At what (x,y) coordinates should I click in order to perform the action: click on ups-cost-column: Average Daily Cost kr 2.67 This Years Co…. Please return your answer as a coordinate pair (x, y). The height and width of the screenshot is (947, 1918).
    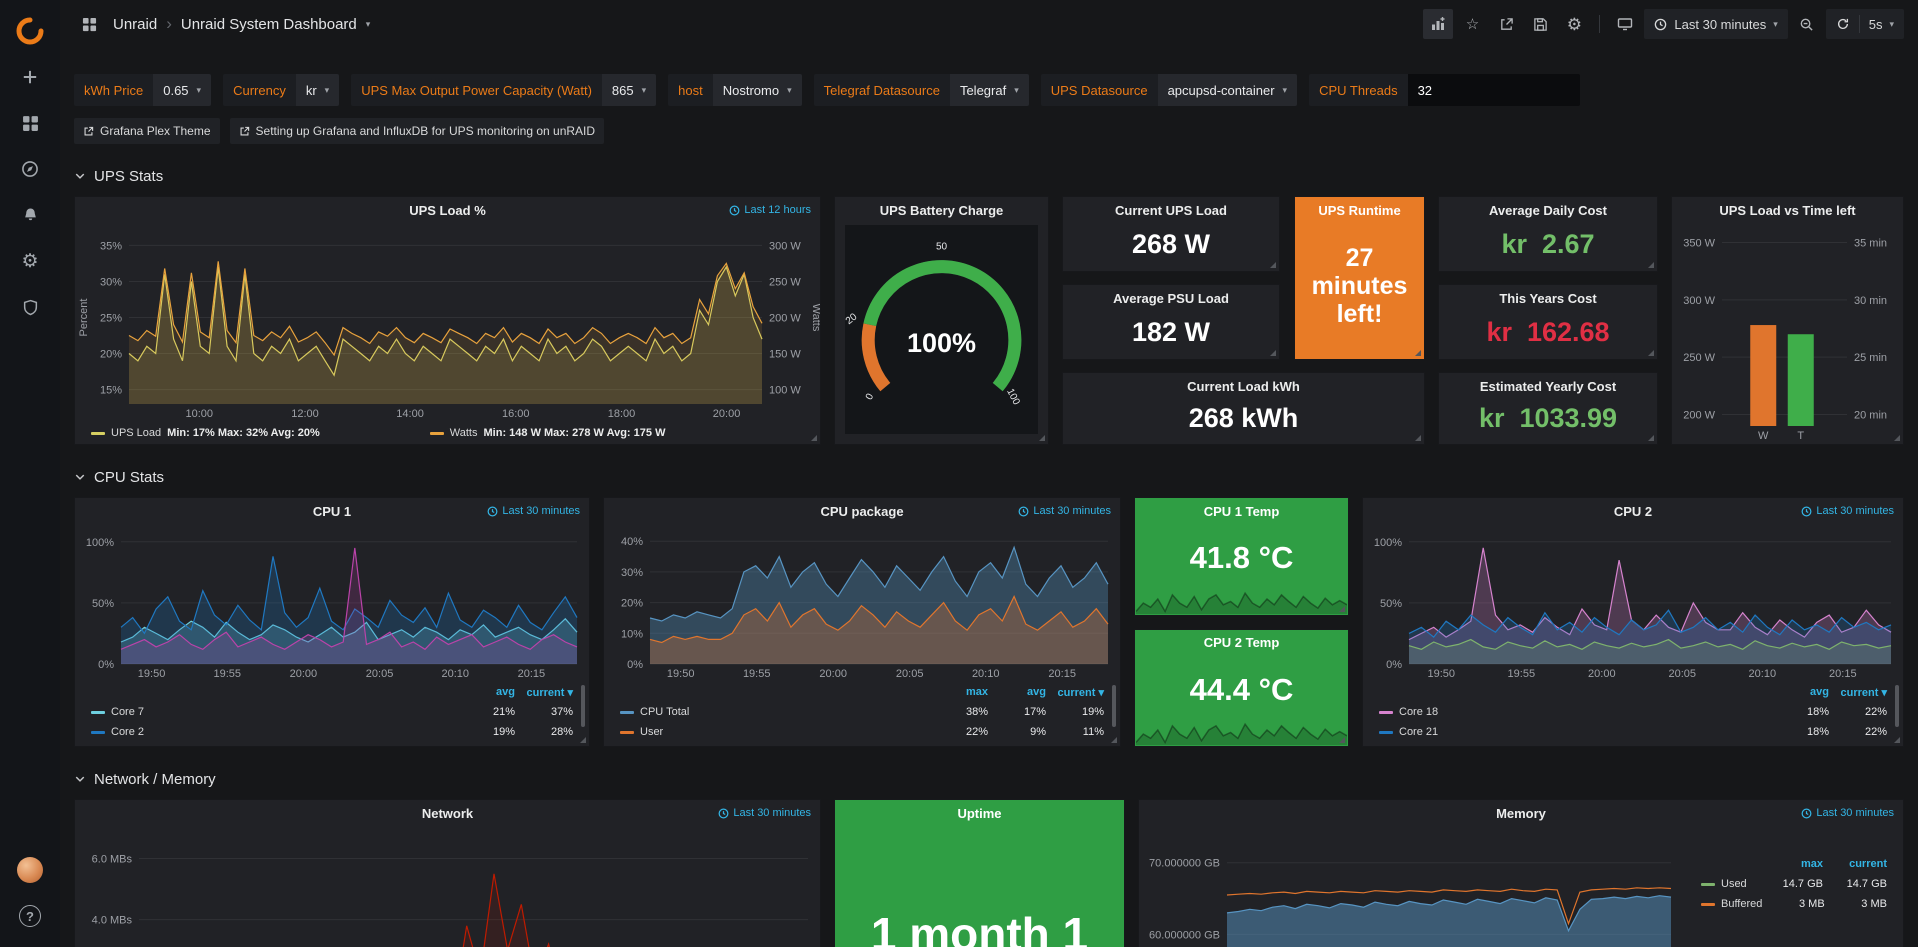
    Looking at the image, I should click on (1548, 320).